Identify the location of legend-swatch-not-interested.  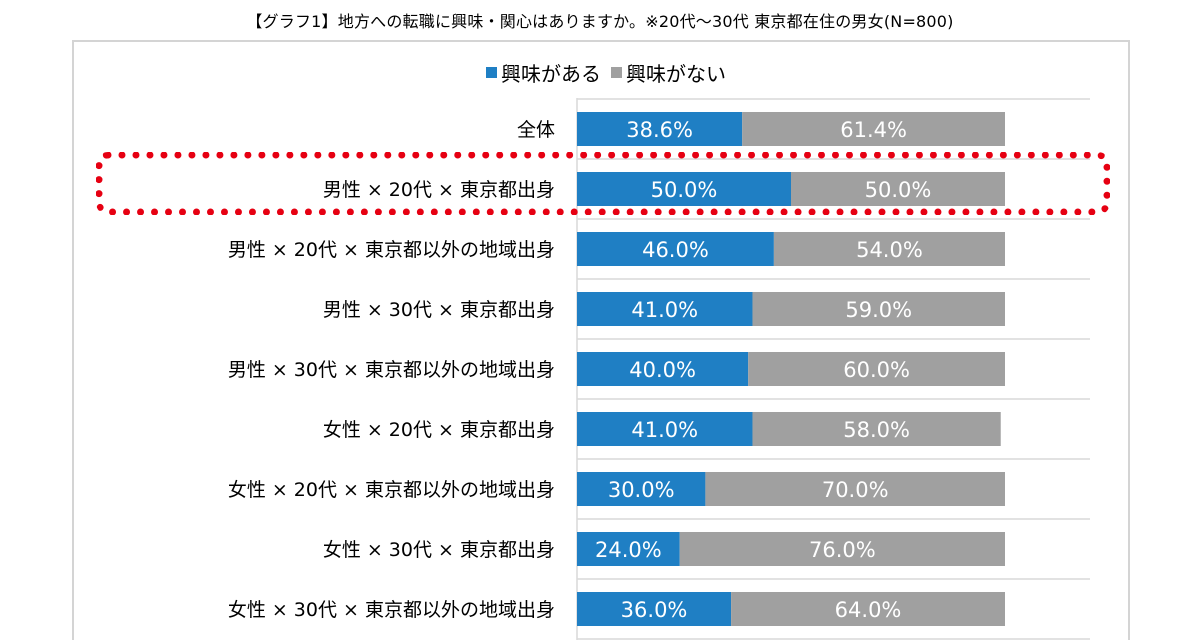
(616, 72).